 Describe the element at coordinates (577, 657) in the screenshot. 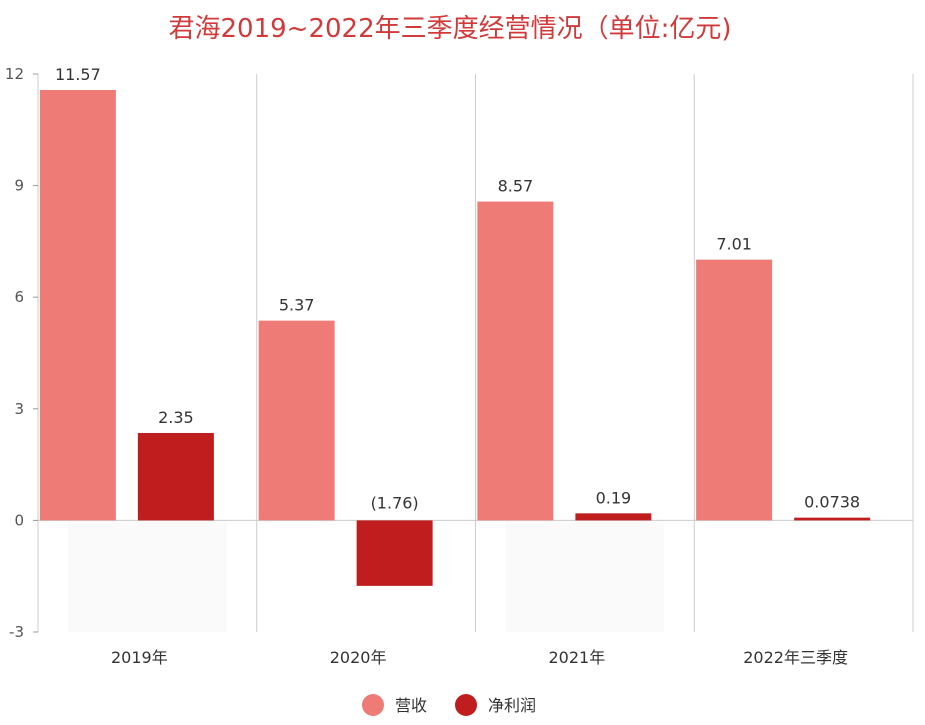

I see `x-category-label: 2021年` at that location.